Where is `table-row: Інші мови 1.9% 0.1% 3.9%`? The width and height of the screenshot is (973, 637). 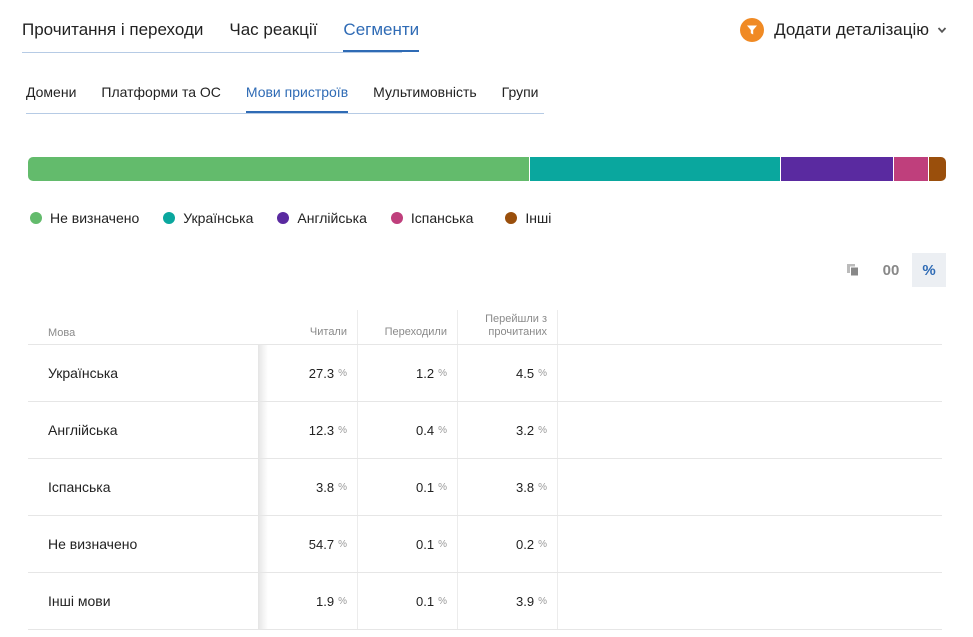 table-row: Інші мови 1.9% 0.1% 3.9% is located at coordinates (485, 601).